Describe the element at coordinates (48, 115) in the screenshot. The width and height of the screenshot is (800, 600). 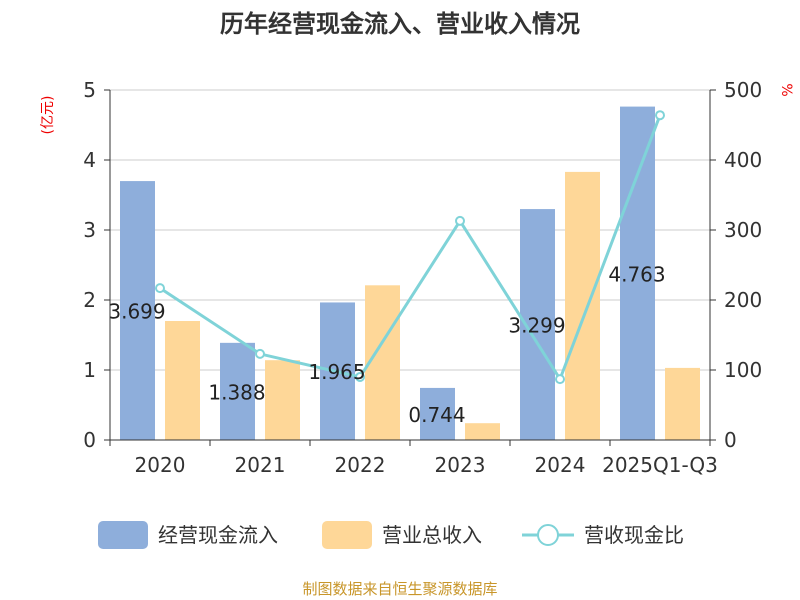
I see `left-axis-label: (亿元)` at that location.